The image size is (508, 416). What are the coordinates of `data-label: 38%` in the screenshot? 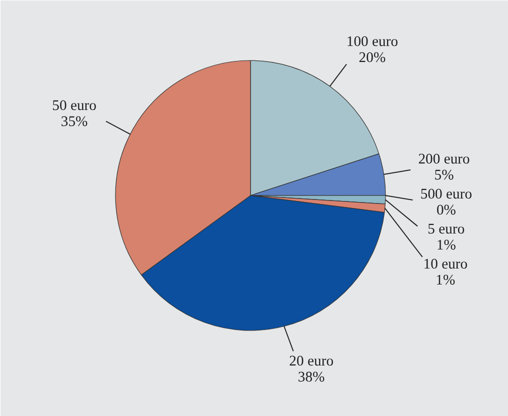 It's located at (311, 377).